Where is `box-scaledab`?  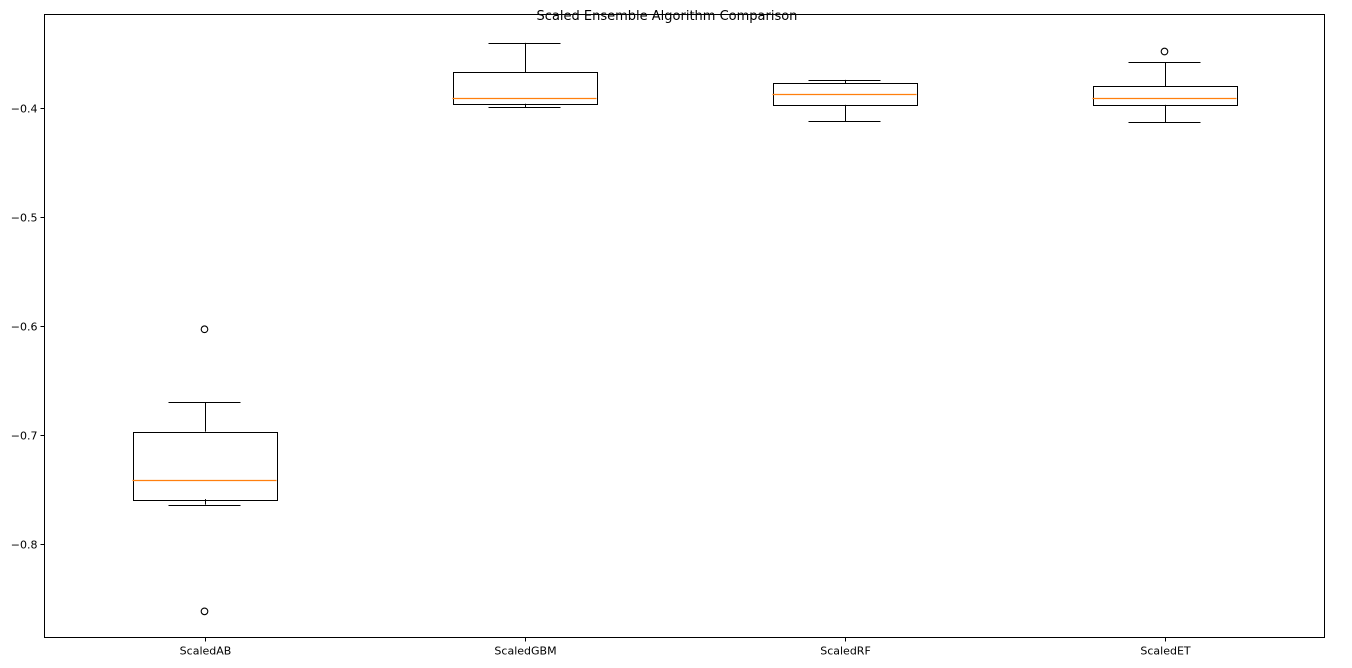 box-scaledab is located at coordinates (205, 470).